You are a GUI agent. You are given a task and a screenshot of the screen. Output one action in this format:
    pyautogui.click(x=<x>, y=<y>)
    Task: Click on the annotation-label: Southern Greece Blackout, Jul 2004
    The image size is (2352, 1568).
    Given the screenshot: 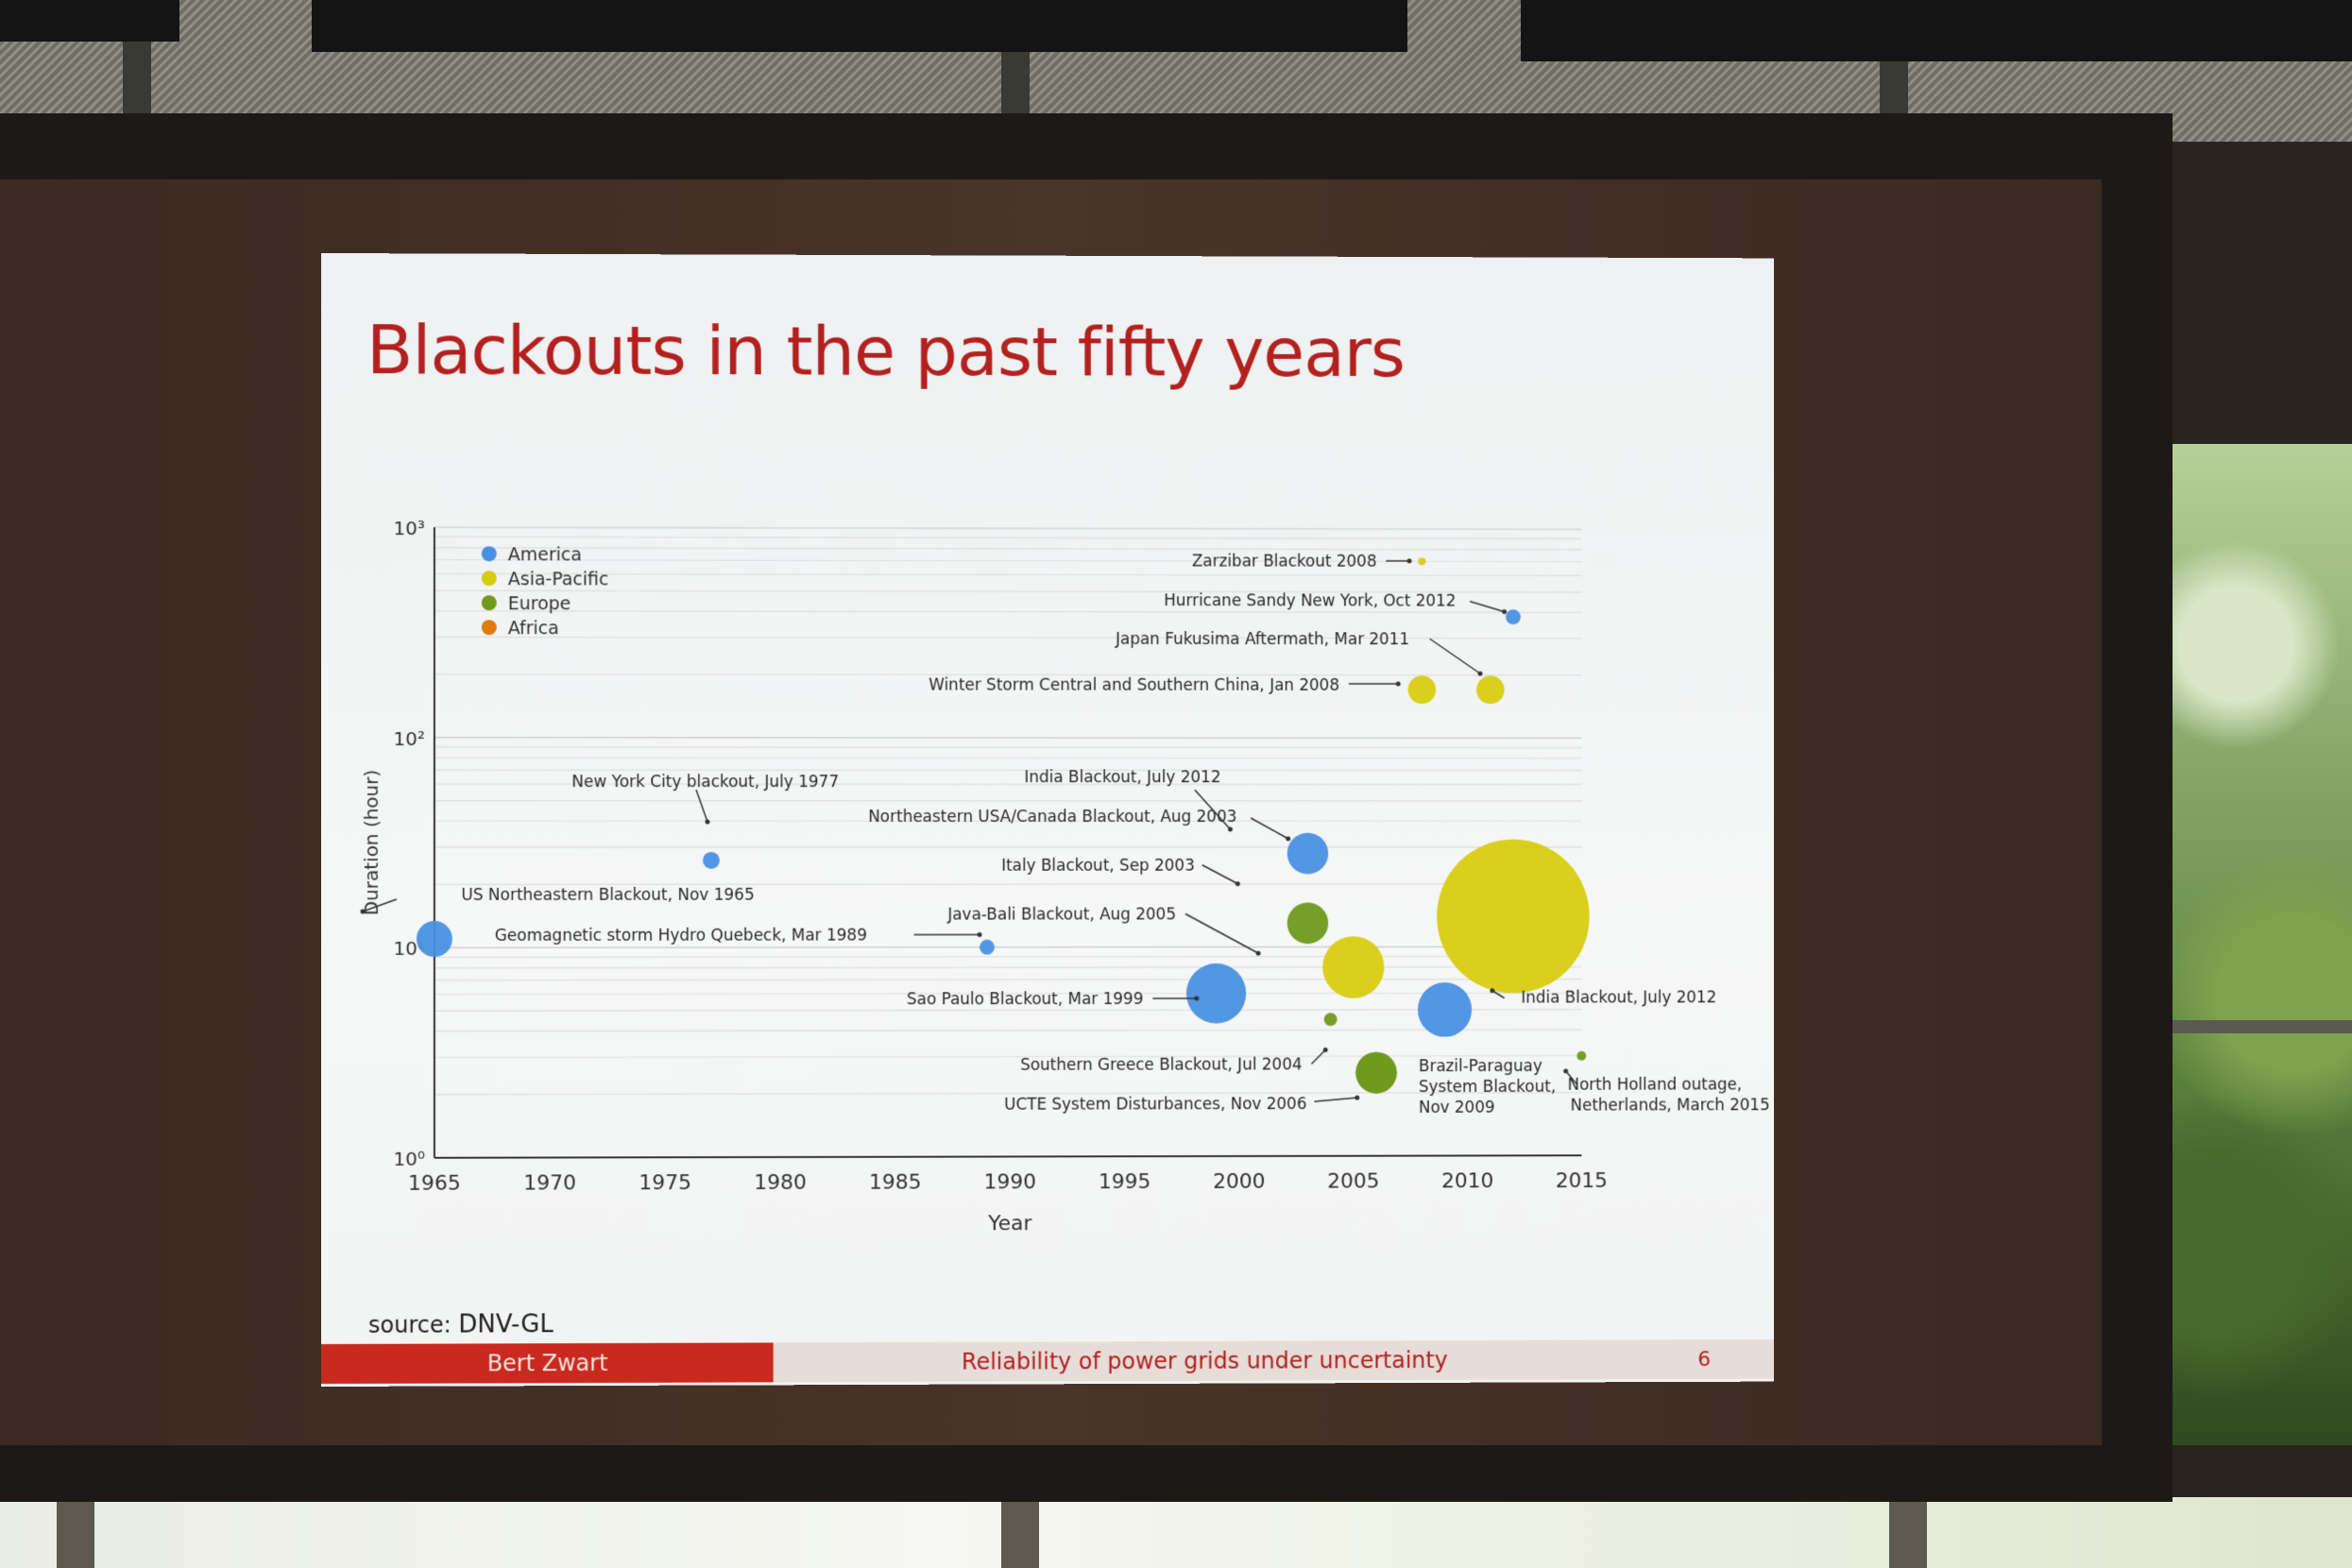 What is the action you would take?
    pyautogui.click(x=1161, y=1064)
    